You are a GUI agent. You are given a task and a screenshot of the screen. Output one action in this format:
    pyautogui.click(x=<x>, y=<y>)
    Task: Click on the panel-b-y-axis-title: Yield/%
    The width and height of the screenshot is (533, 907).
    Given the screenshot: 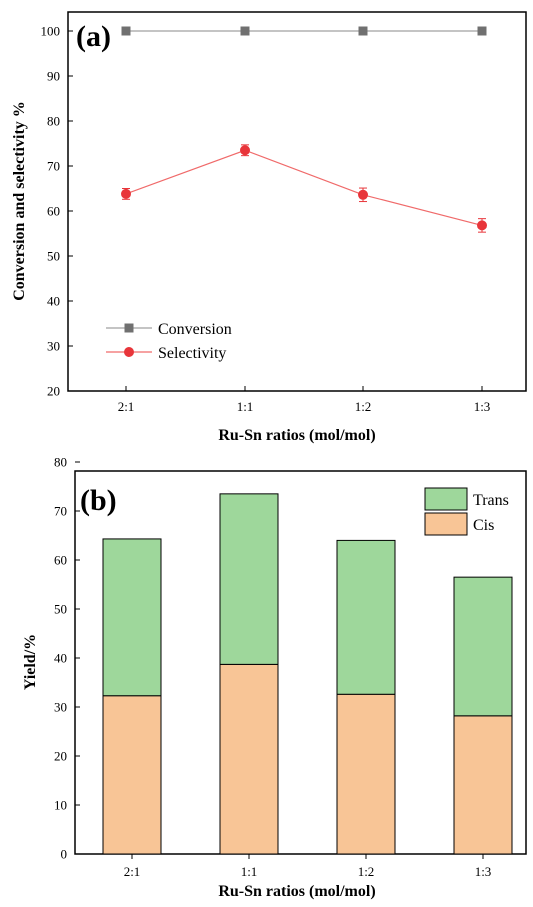 What is the action you would take?
    pyautogui.click(x=30, y=662)
    